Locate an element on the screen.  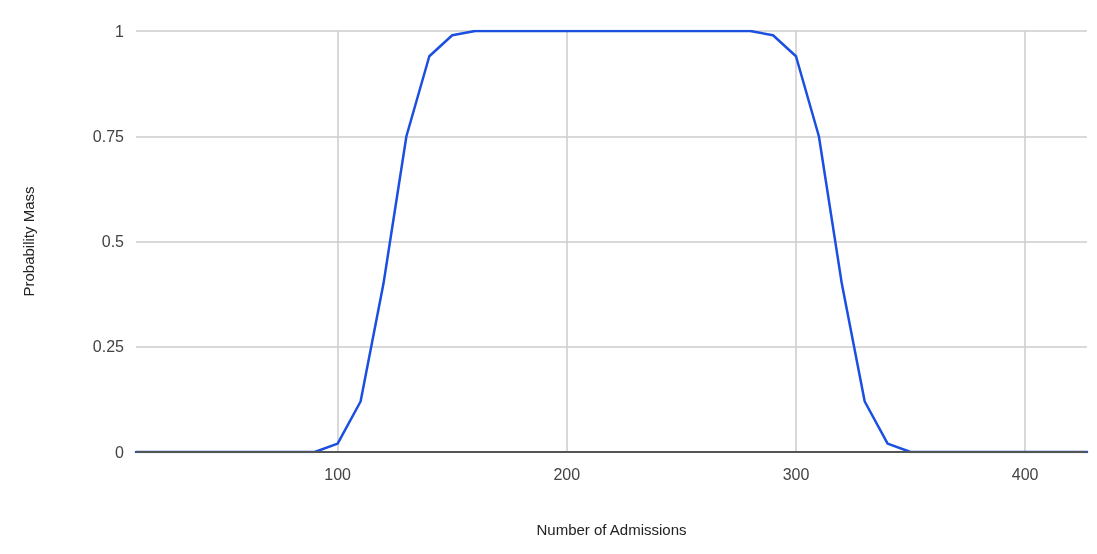
x-tick-label: 300 is located at coordinates (796, 474).